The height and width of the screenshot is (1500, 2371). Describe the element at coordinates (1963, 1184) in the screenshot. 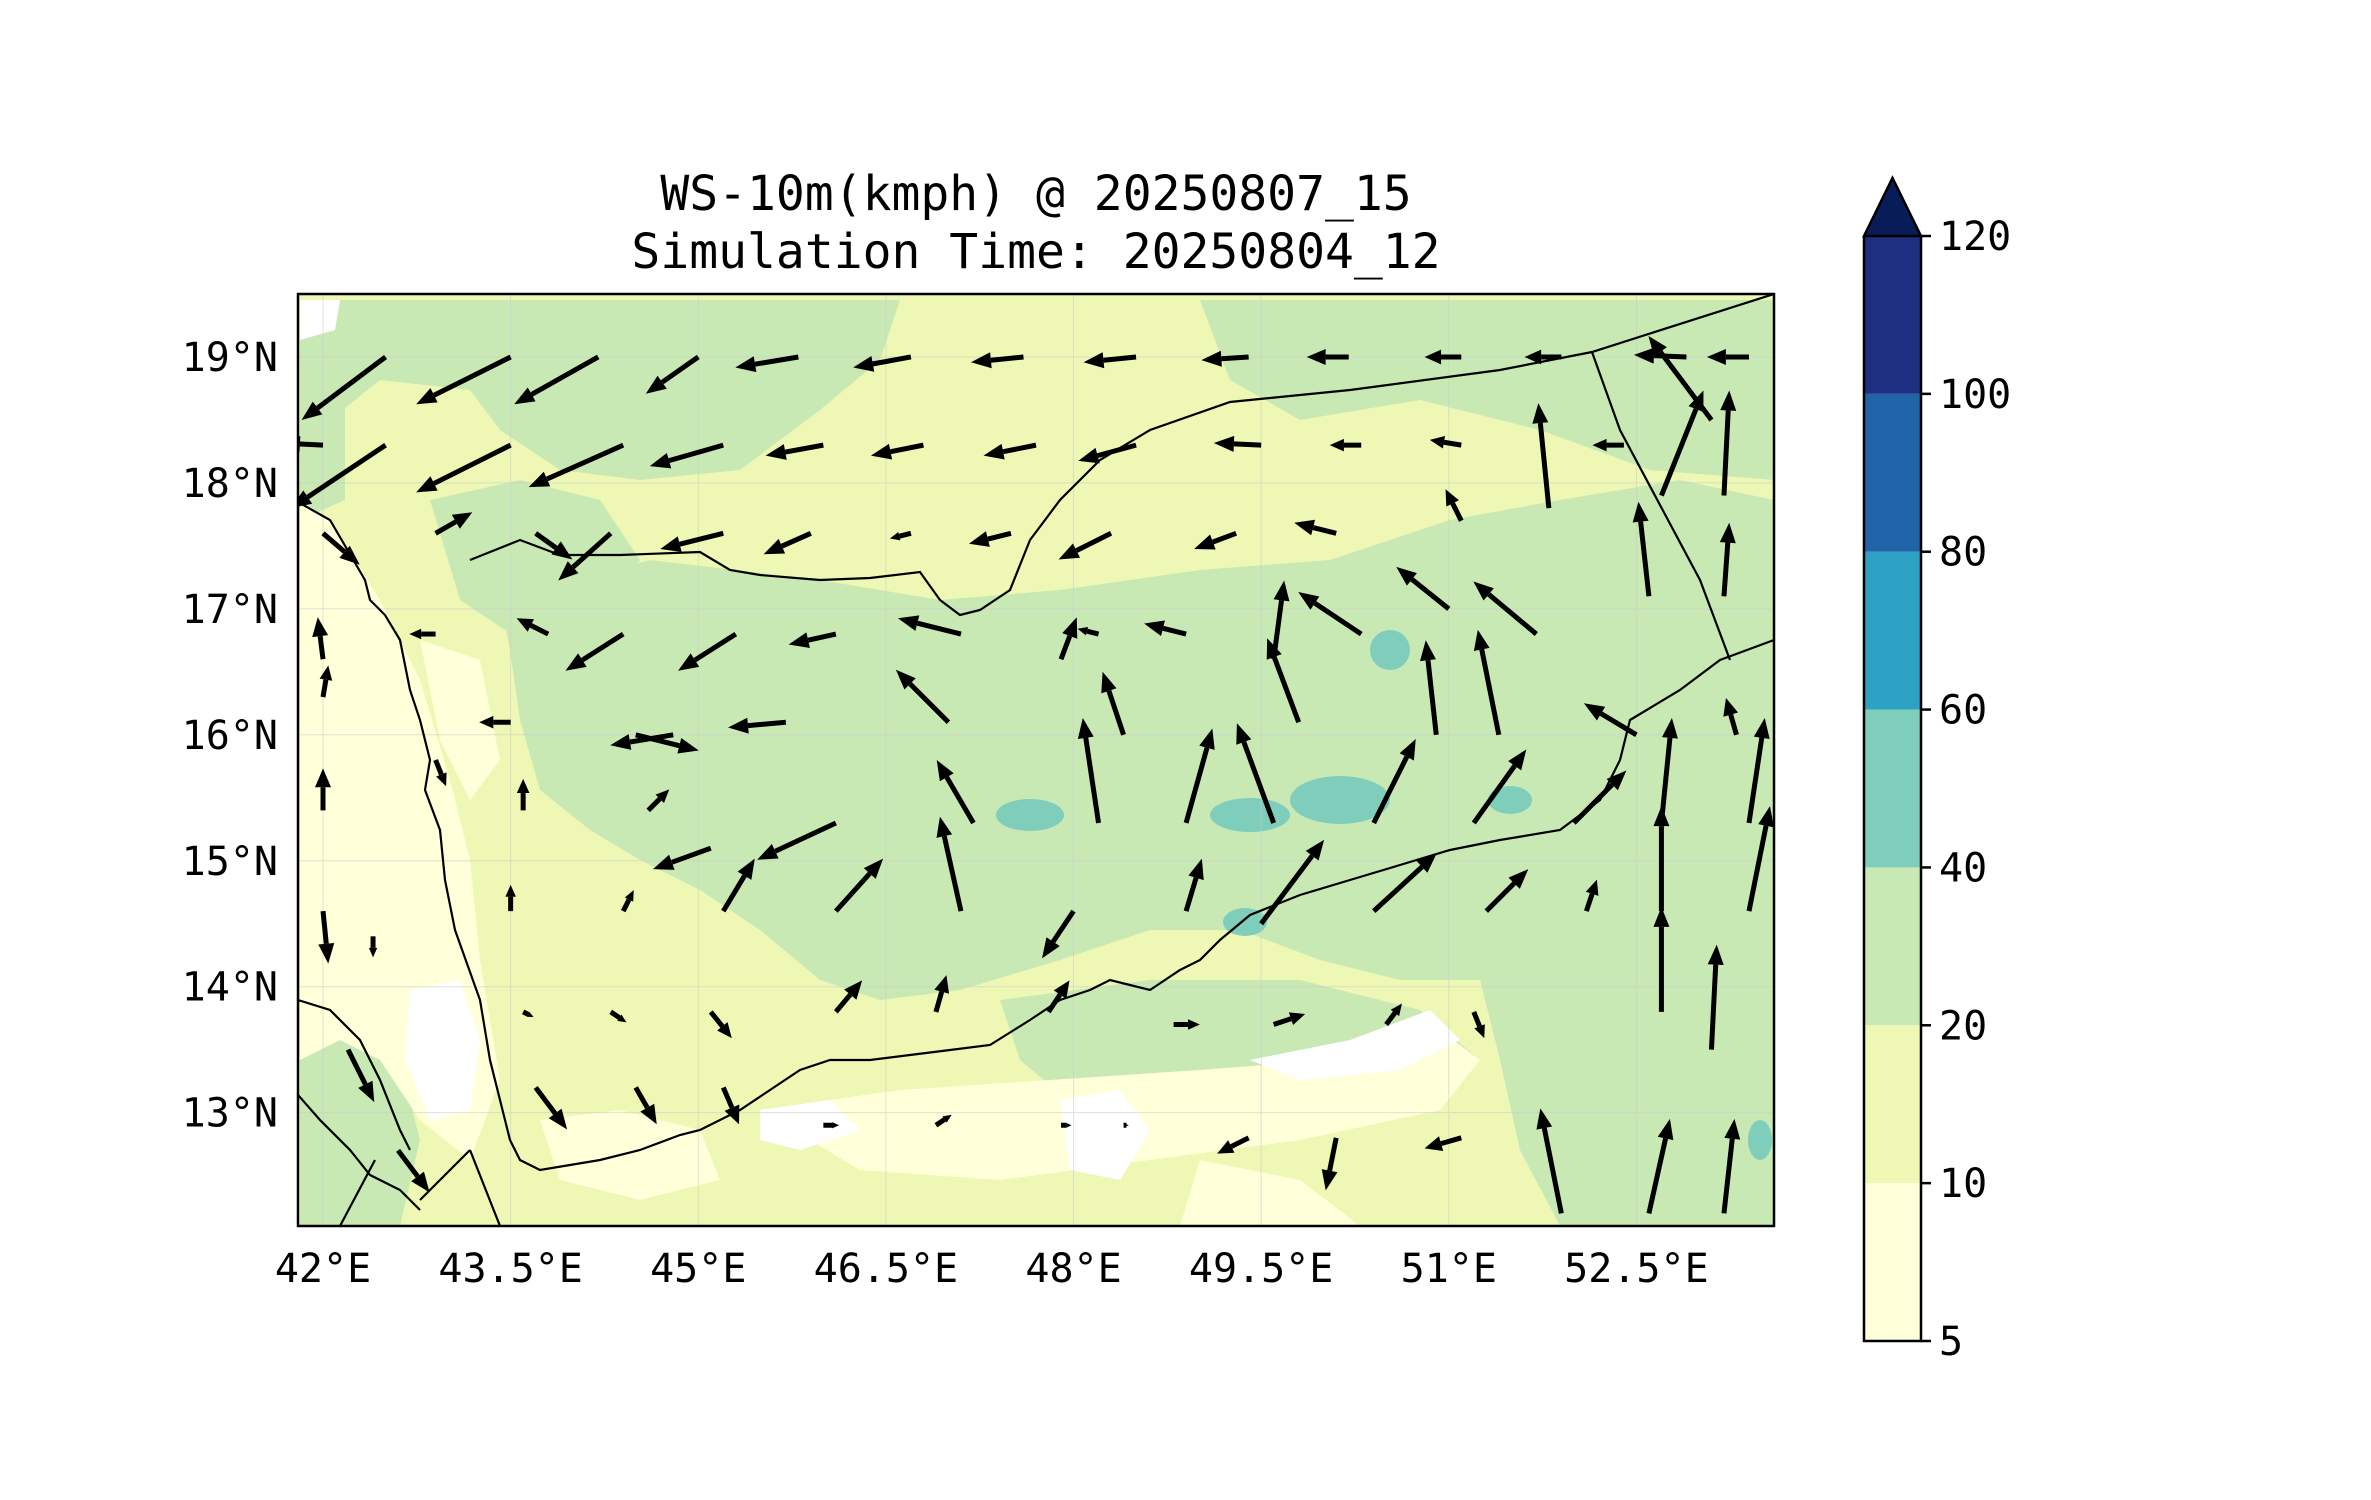

I see `colorbar-tick-label: 10` at that location.